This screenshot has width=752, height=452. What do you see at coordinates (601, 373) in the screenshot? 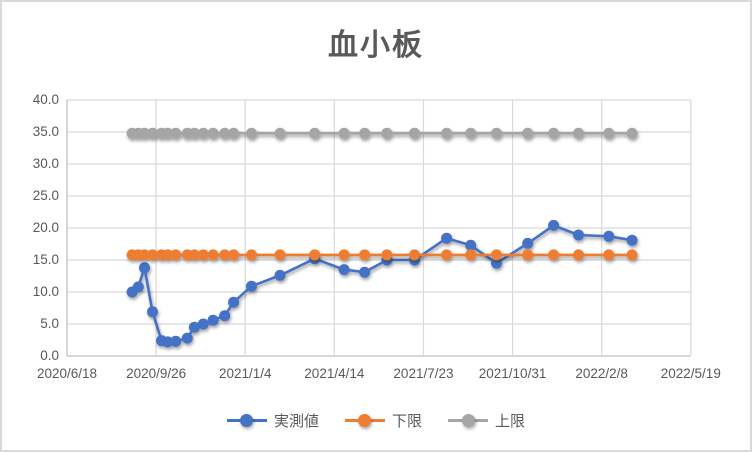
I see `x-tick-label: 2022/2/8` at bounding box center [601, 373].